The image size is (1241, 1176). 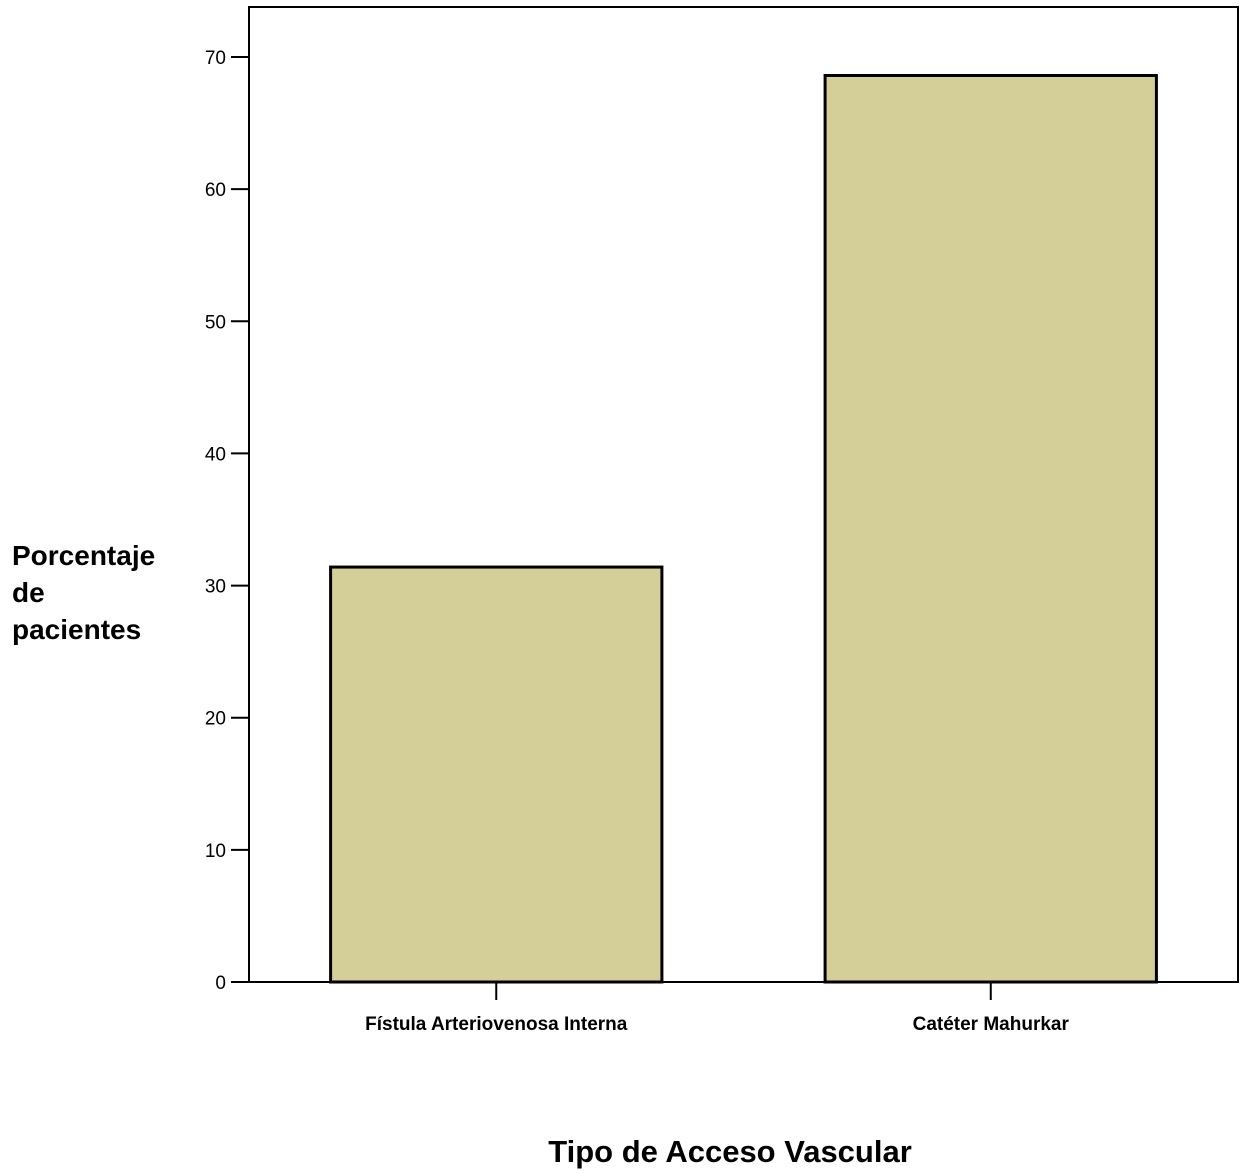 What do you see at coordinates (84, 555) in the screenshot?
I see `y-axis-label-line-1: Porcentaje` at bounding box center [84, 555].